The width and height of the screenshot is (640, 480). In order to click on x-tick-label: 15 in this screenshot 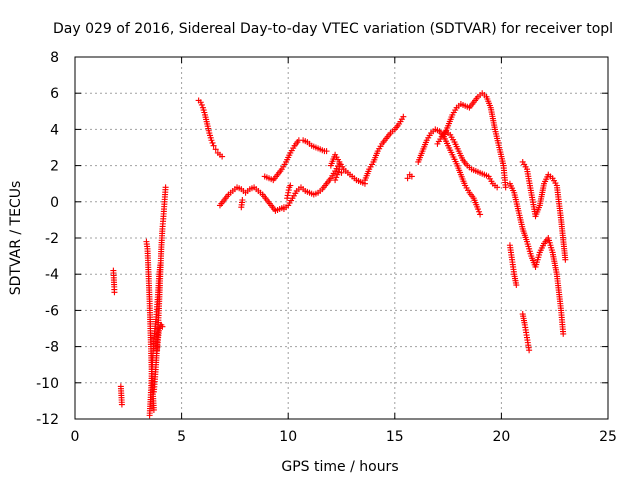, I will do `click(395, 437)`.